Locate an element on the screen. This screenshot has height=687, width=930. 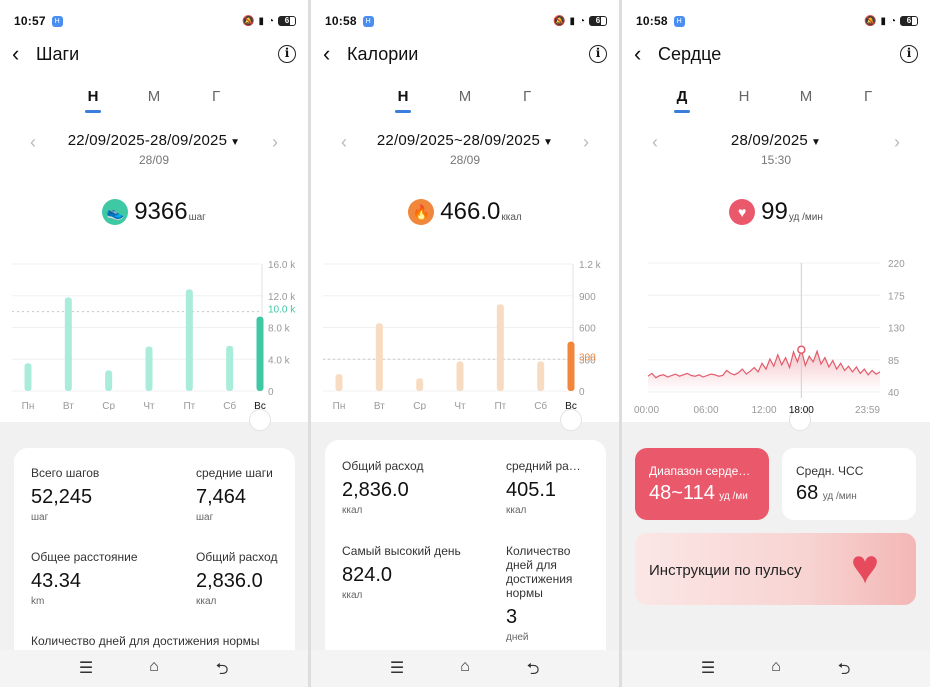
notch is located at coordinates (571, 420).